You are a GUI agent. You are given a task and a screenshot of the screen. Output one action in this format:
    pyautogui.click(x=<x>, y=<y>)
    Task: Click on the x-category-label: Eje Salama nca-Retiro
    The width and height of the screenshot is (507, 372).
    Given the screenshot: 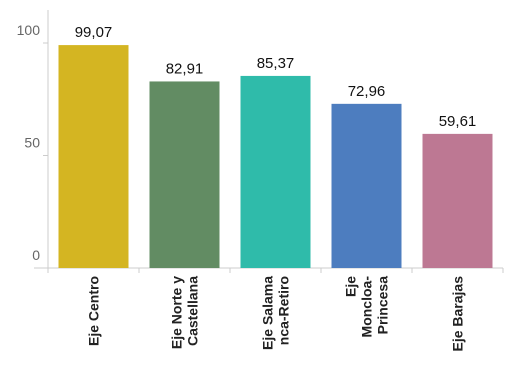 What is the action you would take?
    pyautogui.click(x=276, y=313)
    